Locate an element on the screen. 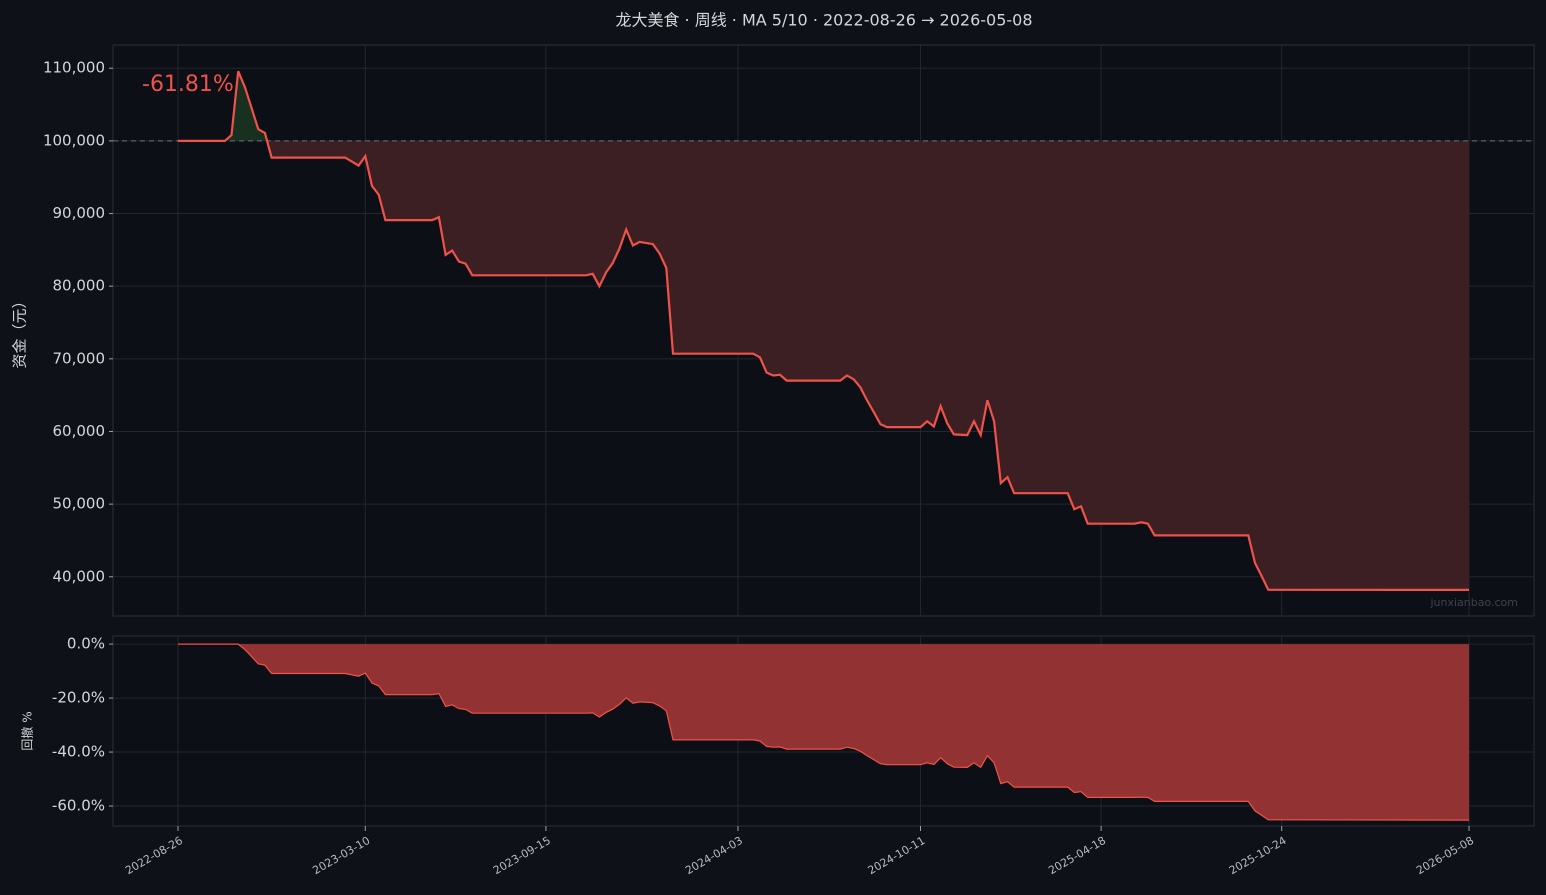 Image resolution: width=1546 pixels, height=895 pixels. y-axis-label: 回撤 % is located at coordinates (27, 730).